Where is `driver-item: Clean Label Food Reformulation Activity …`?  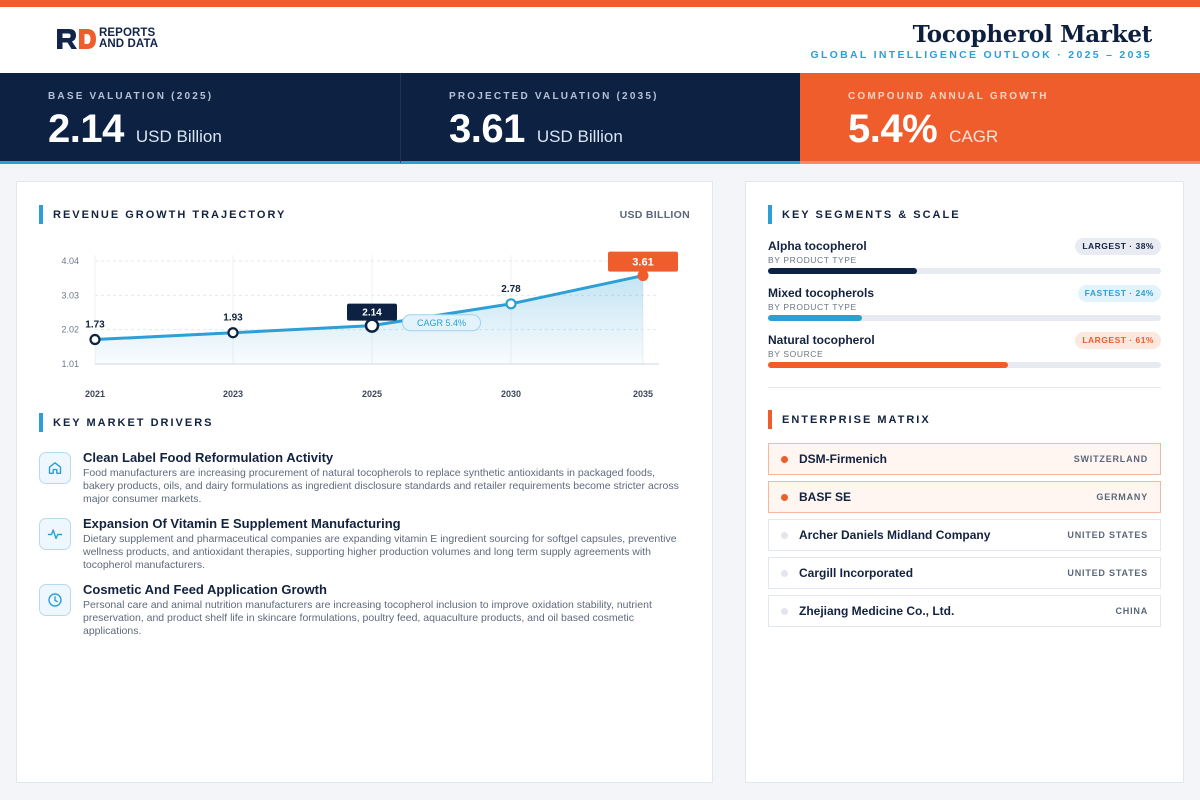
driver-item: Clean Label Food Reformulation Activity … is located at coordinates (364, 483).